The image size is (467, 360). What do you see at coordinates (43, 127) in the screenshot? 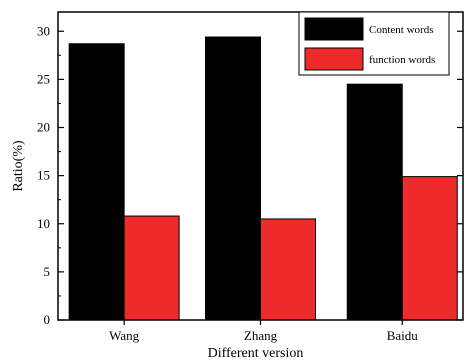
I see `y-tick-label: 20` at bounding box center [43, 127].